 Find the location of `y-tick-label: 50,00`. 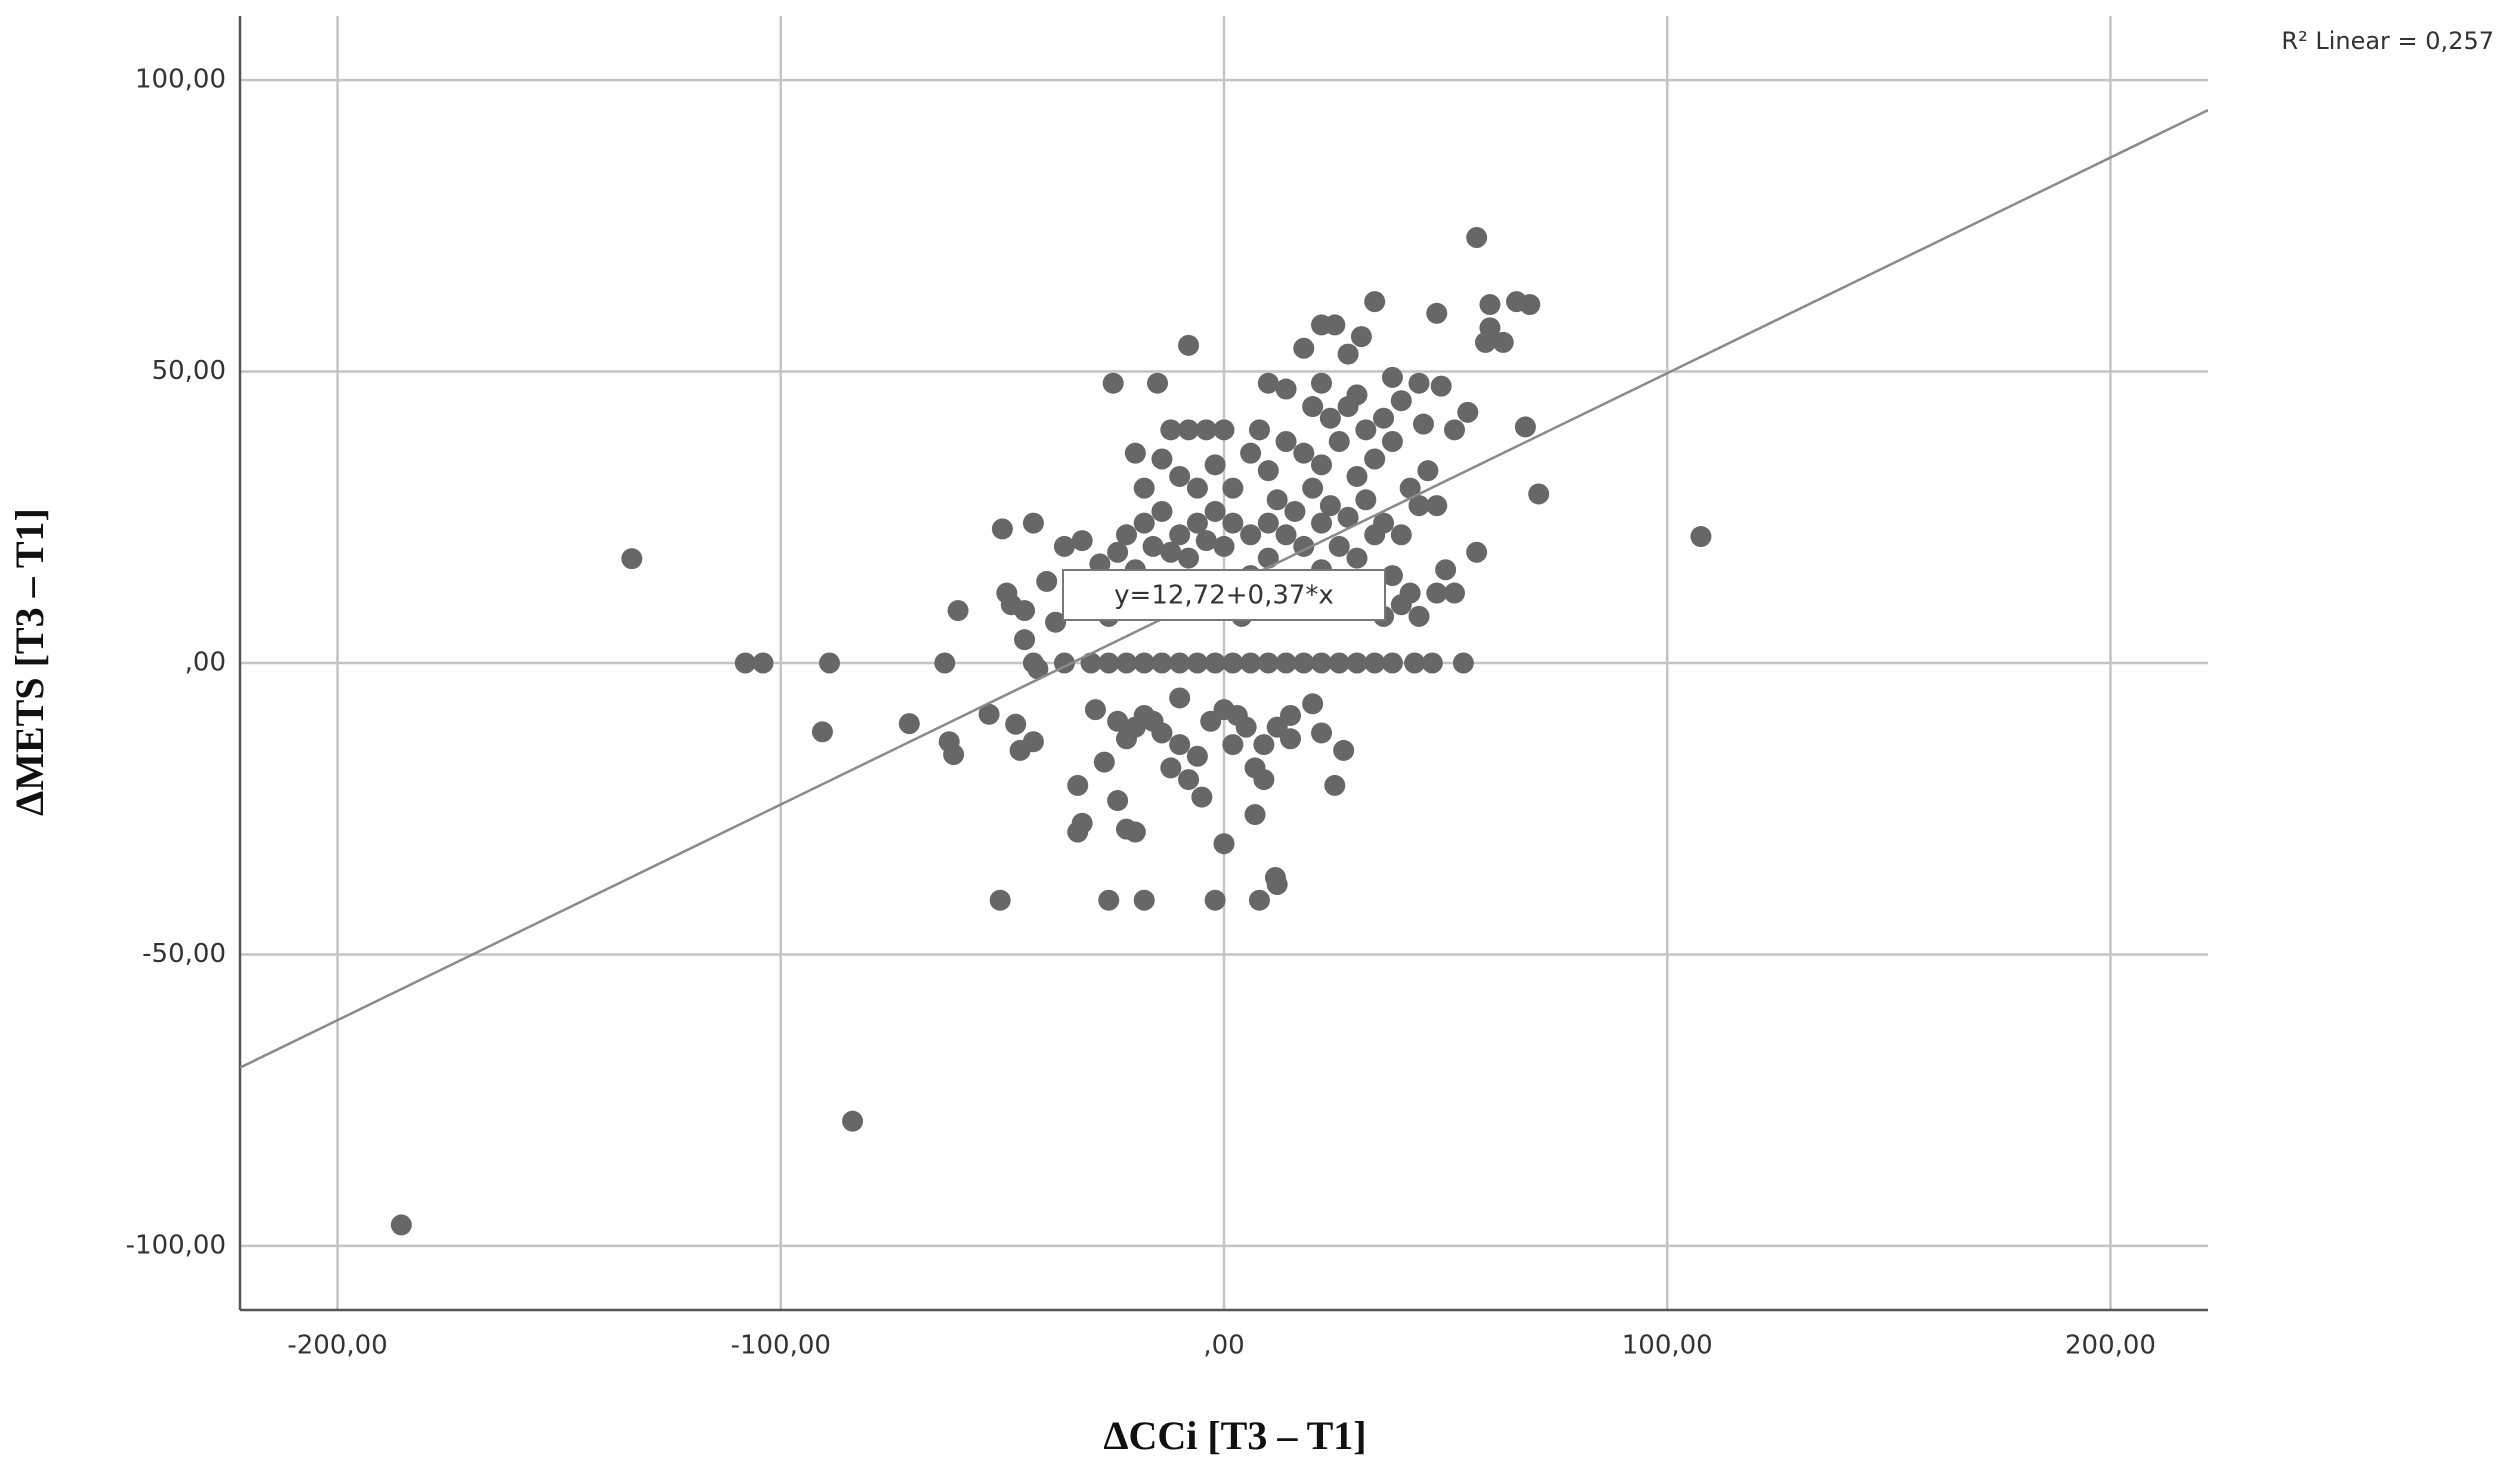

y-tick-label: 50,00 is located at coordinates (189, 371).